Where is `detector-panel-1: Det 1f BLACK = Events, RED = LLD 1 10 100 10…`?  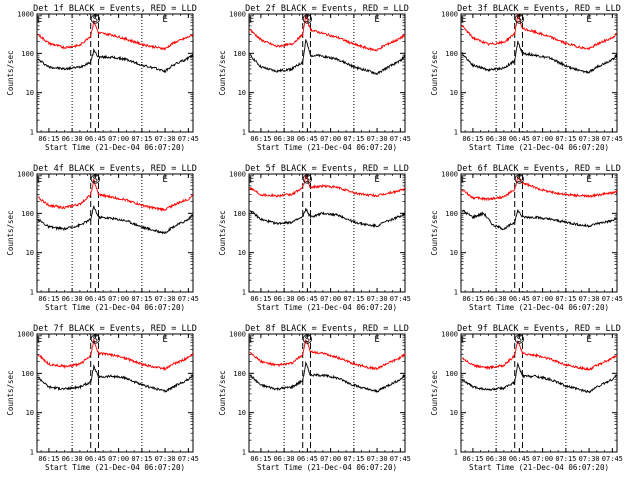
detector-panel-1: Det 1f BLACK = Events, RED = LLD 1 10 100 10… is located at coordinates (102, 78).